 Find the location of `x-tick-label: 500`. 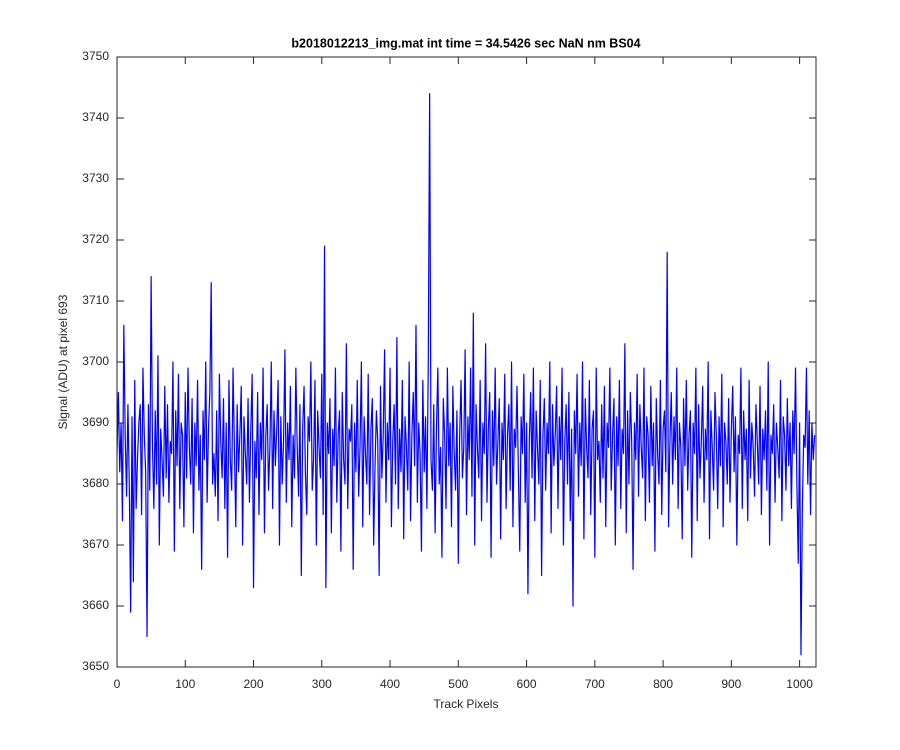

x-tick-label: 500 is located at coordinates (458, 684).